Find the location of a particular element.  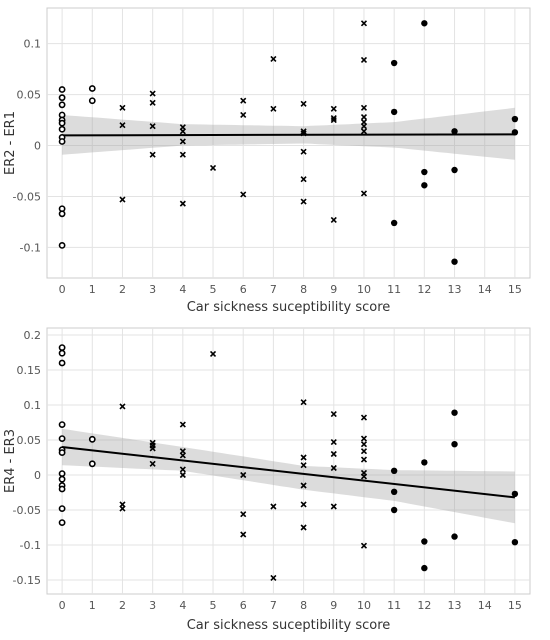

bottom-x-tick-label: 15 is located at coordinates (515, 605).